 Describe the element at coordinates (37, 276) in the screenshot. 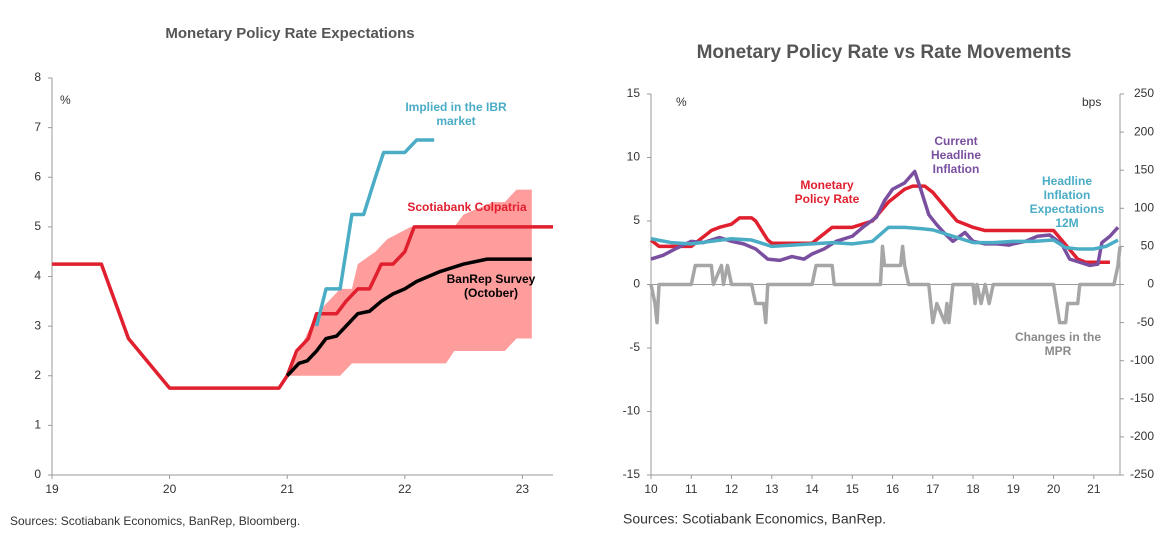

I see `y-tick-label: 4` at that location.